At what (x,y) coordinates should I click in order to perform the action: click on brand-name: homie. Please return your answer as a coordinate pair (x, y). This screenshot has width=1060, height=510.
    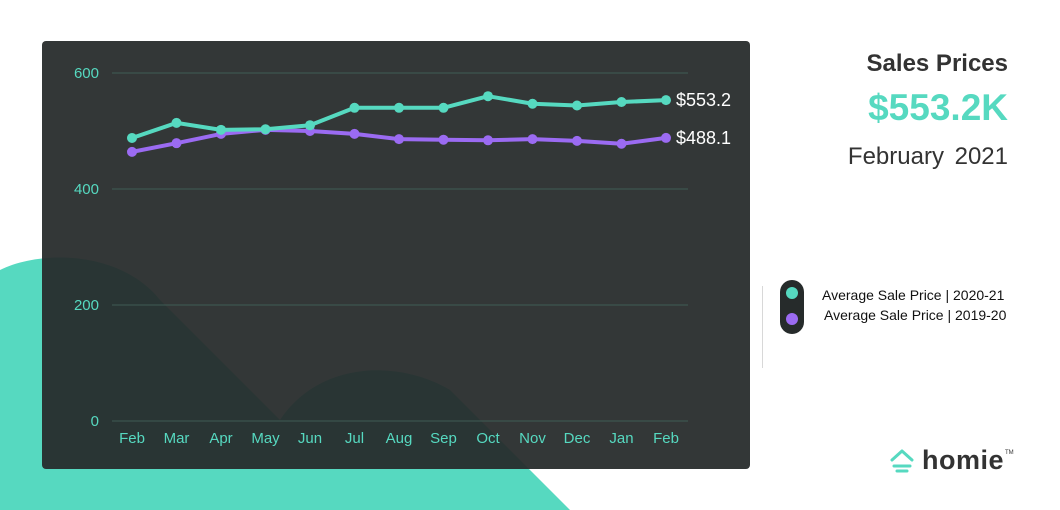
    Looking at the image, I should click on (963, 459).